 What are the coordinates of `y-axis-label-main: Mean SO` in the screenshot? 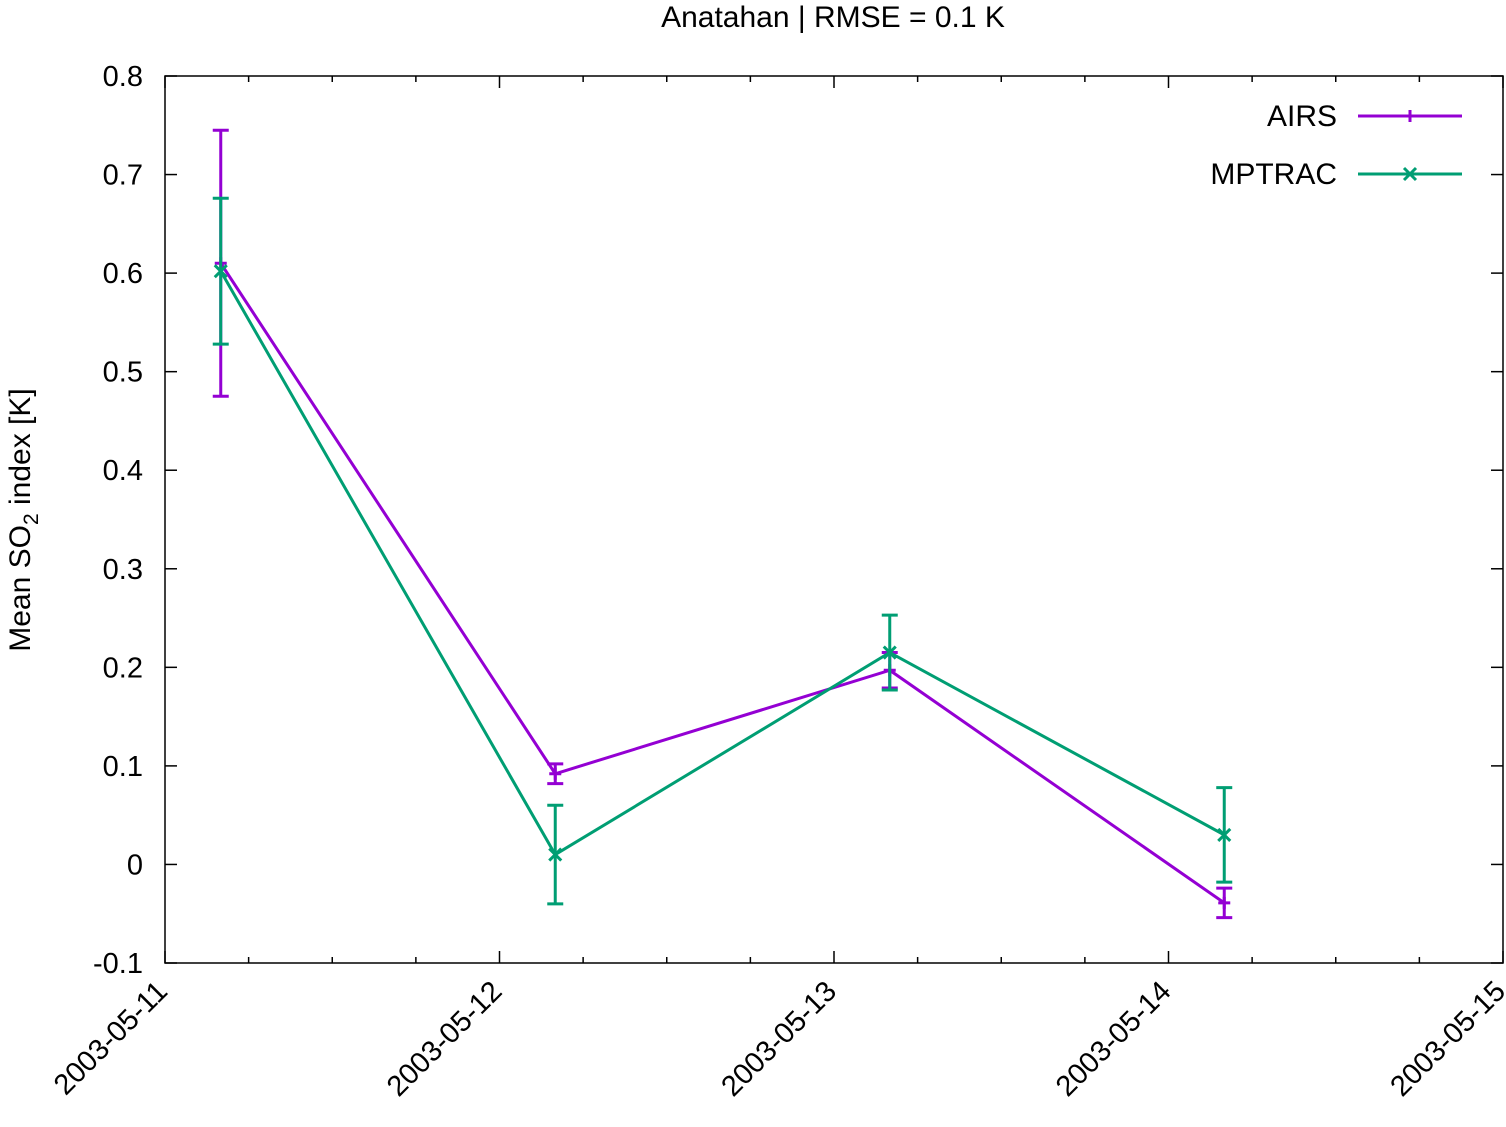 It's located at (20, 588).